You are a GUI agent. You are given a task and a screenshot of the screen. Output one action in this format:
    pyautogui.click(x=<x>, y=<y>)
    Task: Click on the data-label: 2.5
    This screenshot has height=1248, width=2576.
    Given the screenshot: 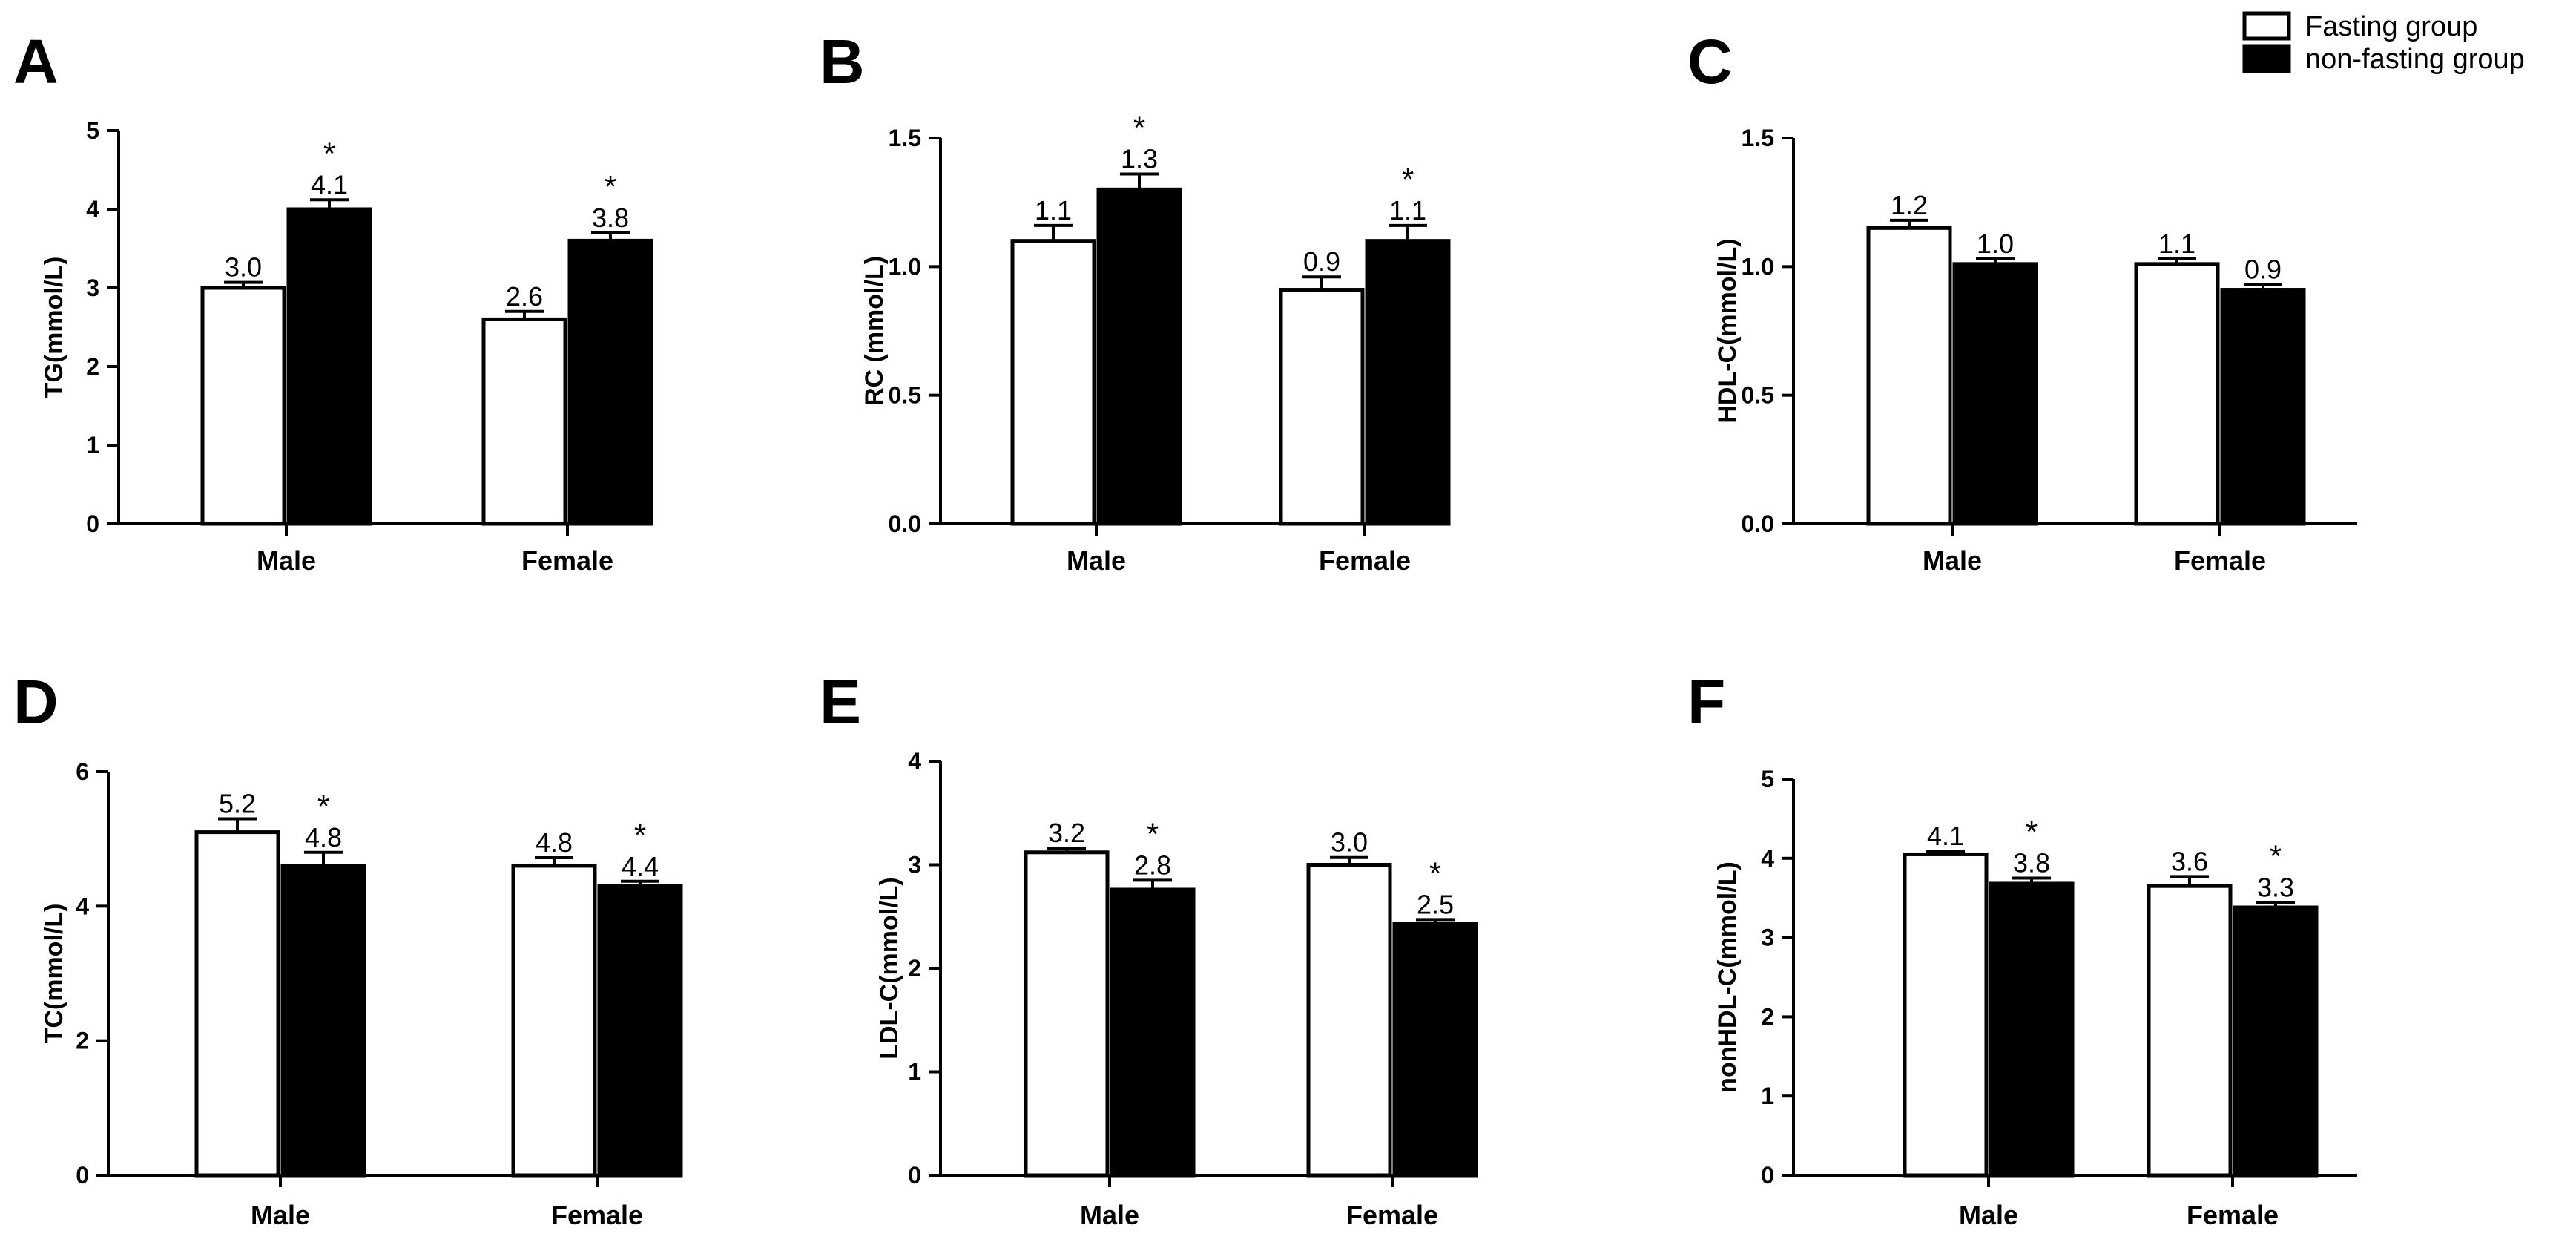 What is the action you would take?
    pyautogui.click(x=1436, y=904)
    